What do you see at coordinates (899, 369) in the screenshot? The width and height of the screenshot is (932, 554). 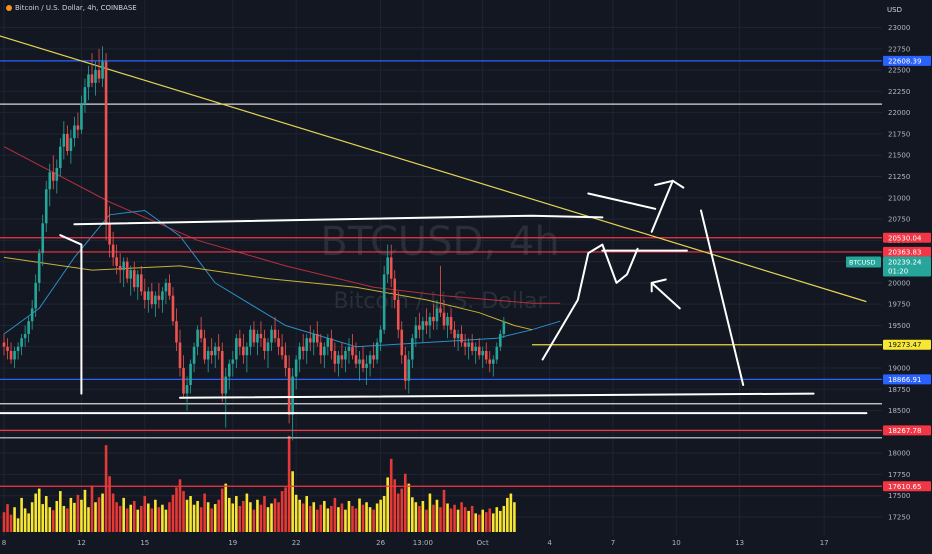 I see `price-tick-label: 19000` at bounding box center [899, 369].